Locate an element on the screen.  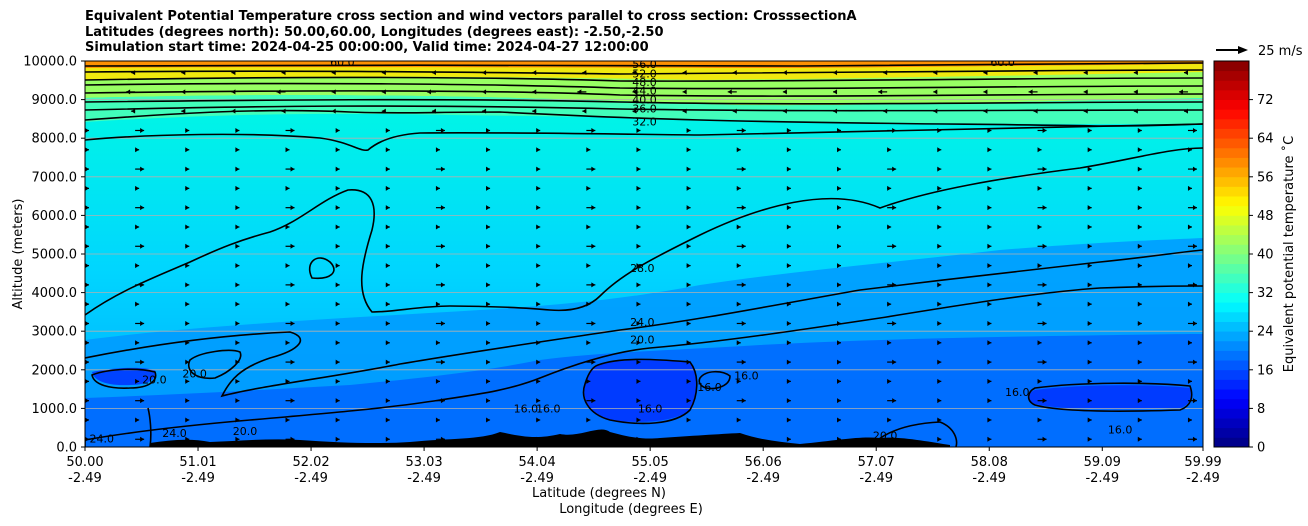
colorbar-tick-label-1: 8 is located at coordinates (1261, 409).